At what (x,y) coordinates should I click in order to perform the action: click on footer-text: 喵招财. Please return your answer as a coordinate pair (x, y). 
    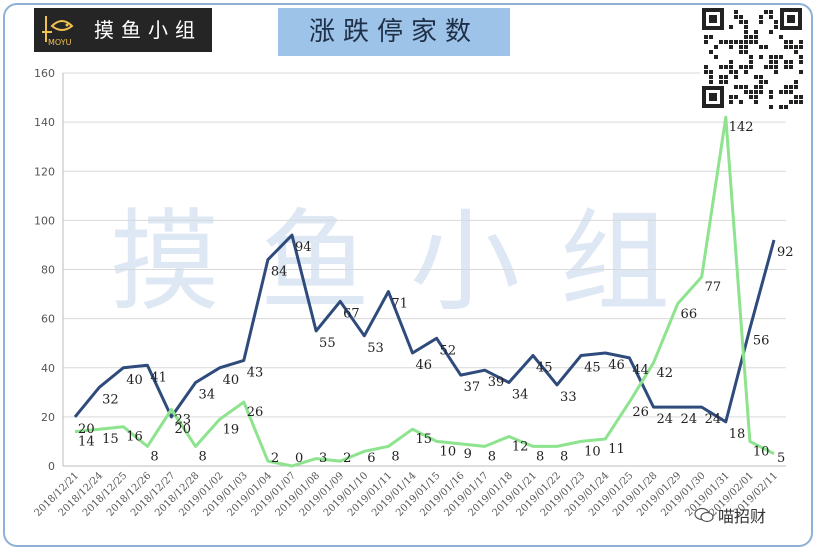
    Looking at the image, I should click on (742, 516).